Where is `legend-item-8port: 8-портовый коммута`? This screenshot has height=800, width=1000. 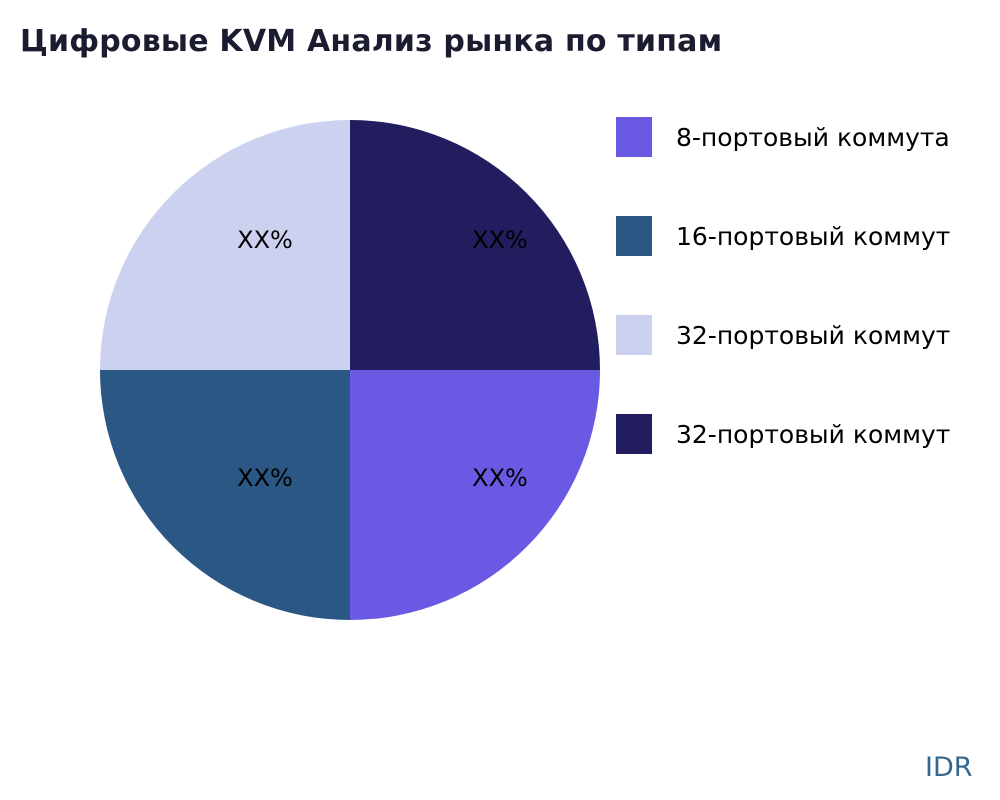 legend-item-8port: 8-портовый коммута is located at coordinates (808, 137).